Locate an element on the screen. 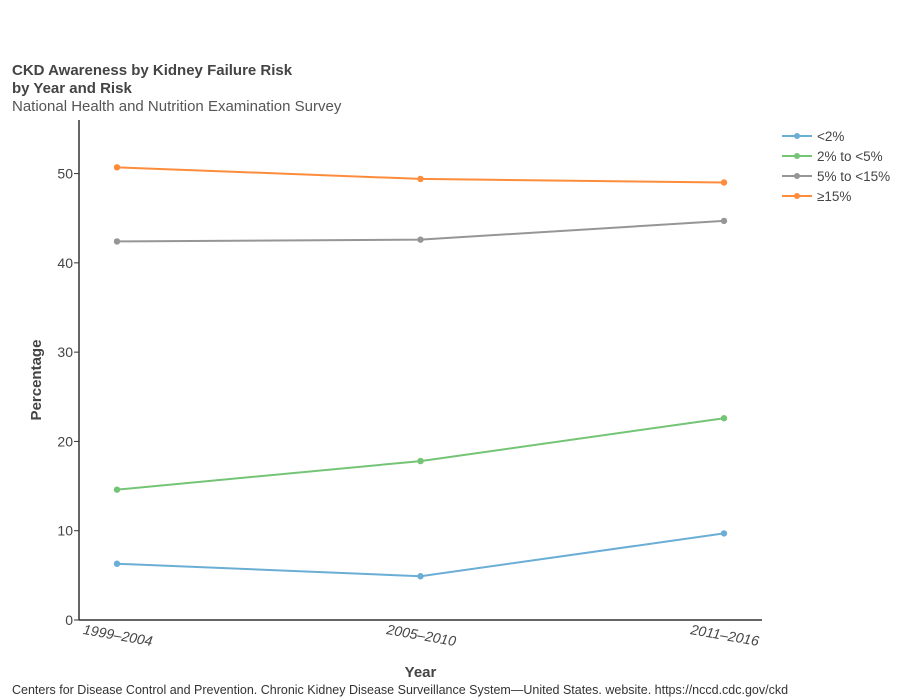 The height and width of the screenshot is (700, 920). chart-title: CKD Awareness by Kidney Failure Risk is located at coordinates (152, 70).